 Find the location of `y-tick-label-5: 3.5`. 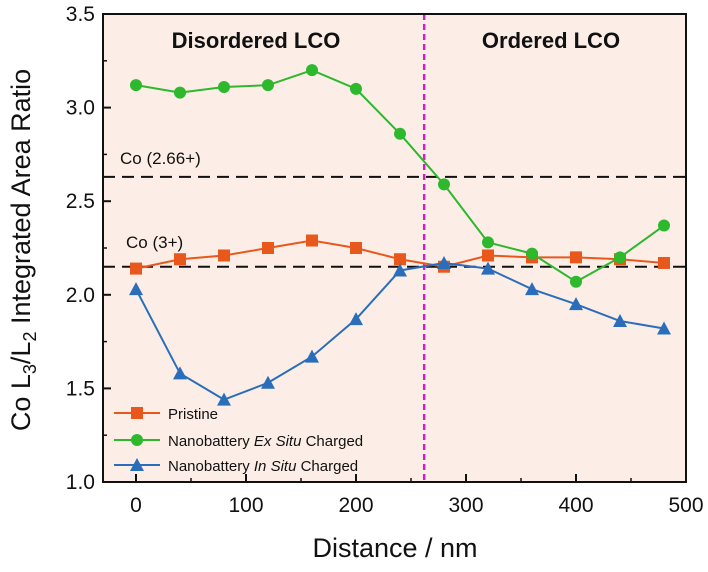

y-tick-label-5: 3.5 is located at coordinates (80, 14).